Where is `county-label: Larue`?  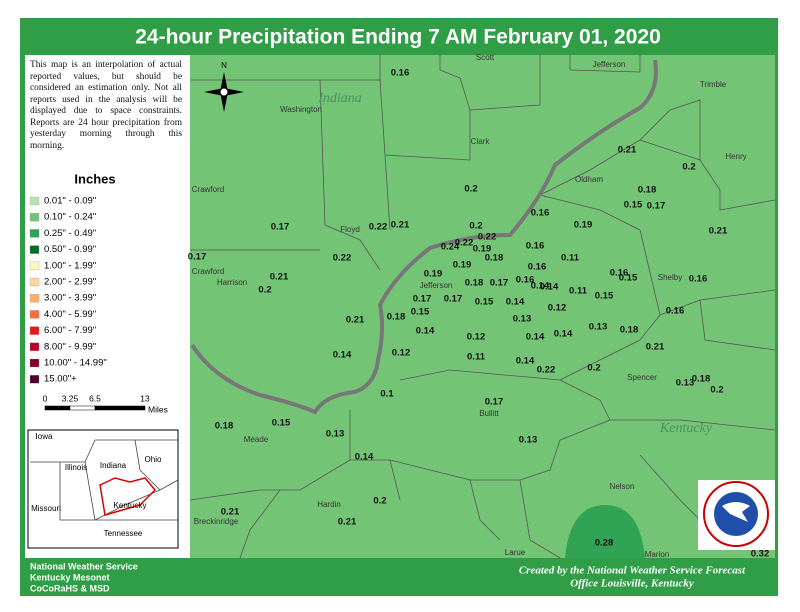
county-label: Larue is located at coordinates (515, 552).